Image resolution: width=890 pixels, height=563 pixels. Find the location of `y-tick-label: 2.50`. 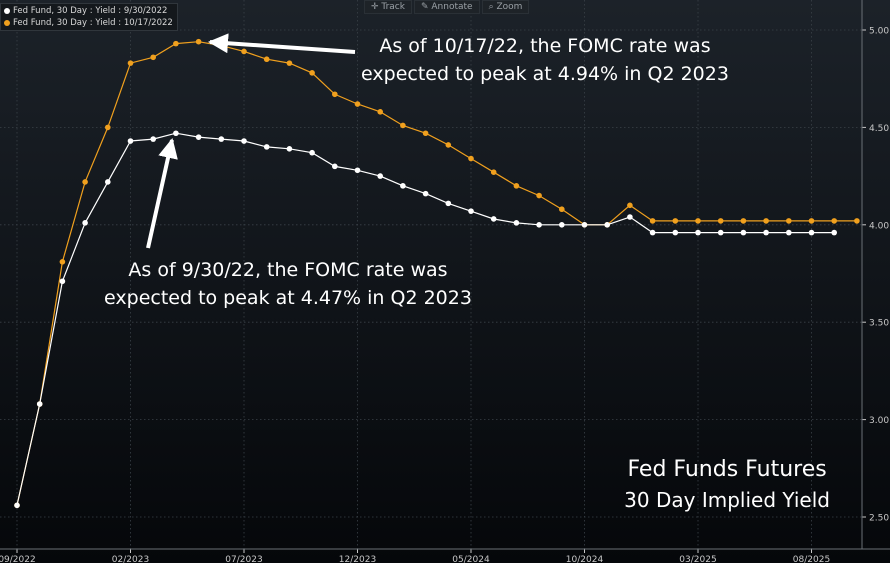

y-tick-label: 2.50 is located at coordinates (879, 519).